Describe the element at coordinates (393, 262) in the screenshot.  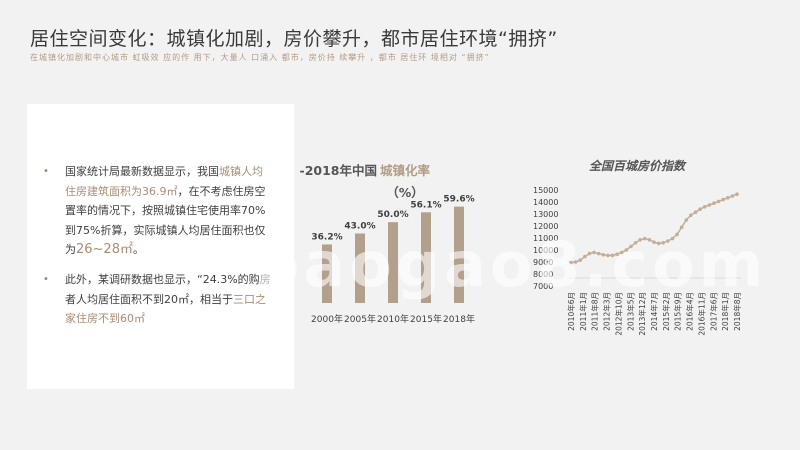
I see `bar-2010年` at that location.